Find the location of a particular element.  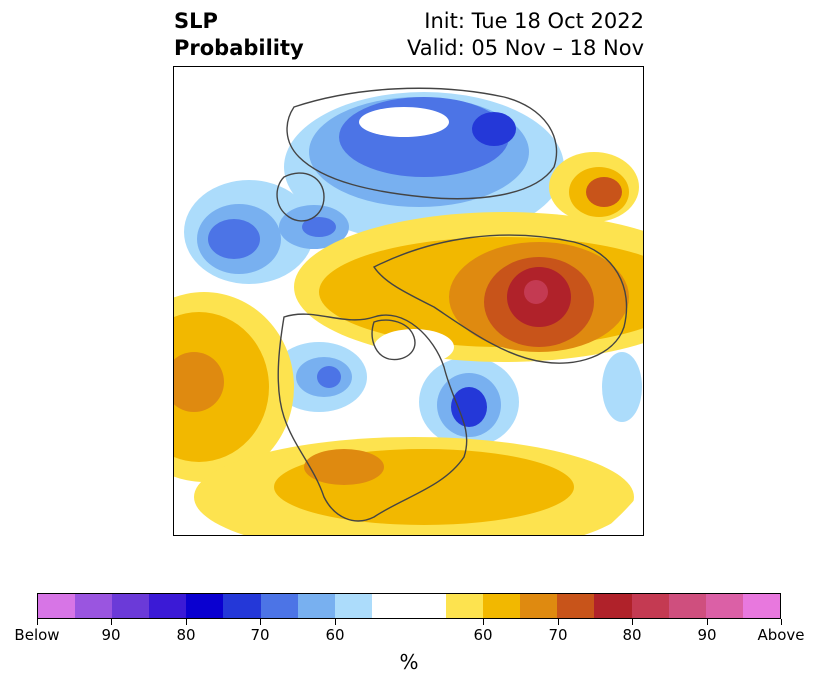

north-america-outline is located at coordinates (372, 417).